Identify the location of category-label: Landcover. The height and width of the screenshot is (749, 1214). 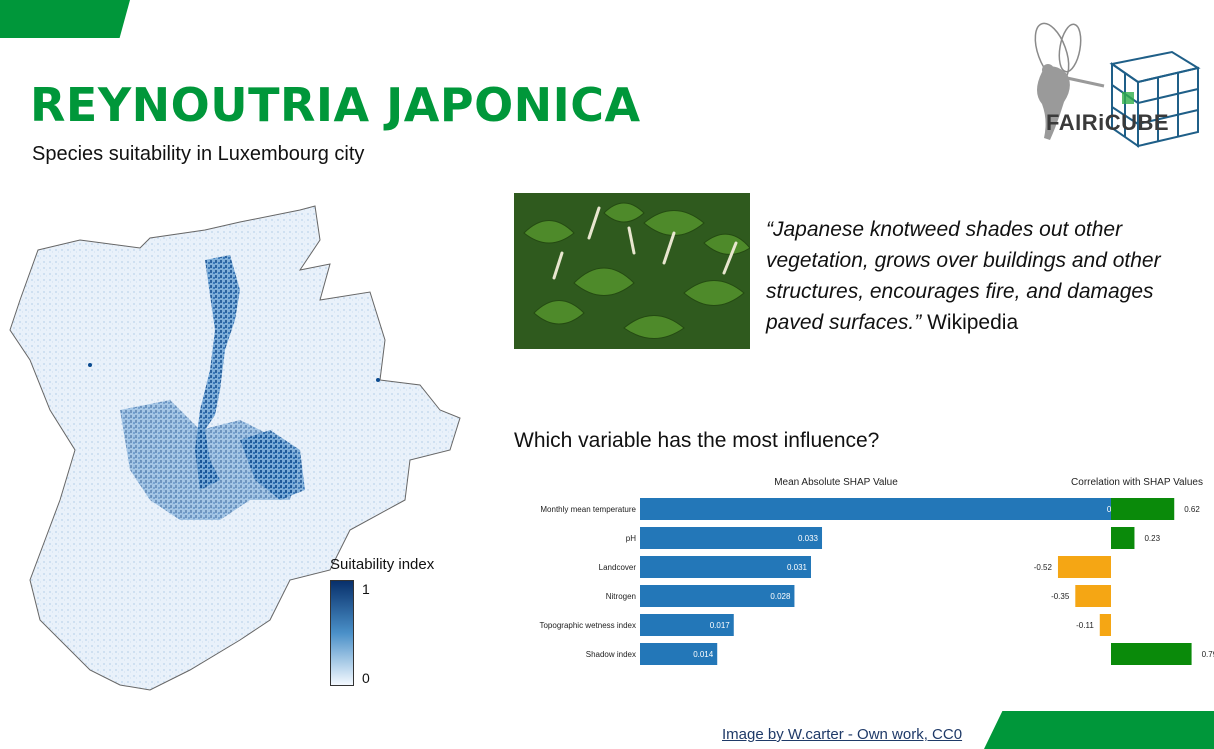
(618, 567).